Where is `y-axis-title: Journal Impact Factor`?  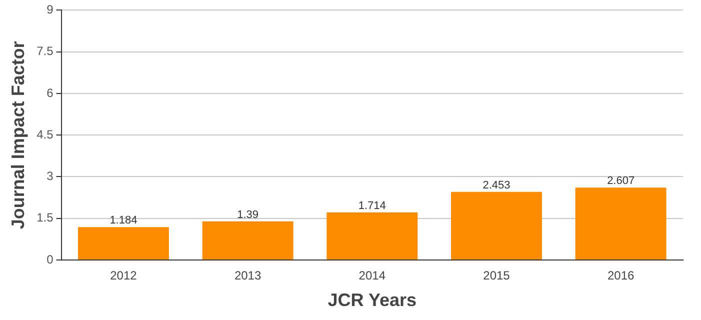 y-axis-title: Journal Impact Factor is located at coordinates (18, 135).